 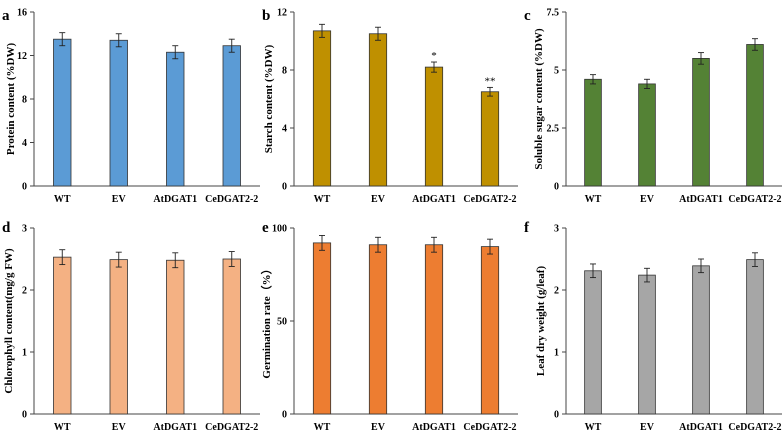 I want to click on significance-label: *, so click(x=434, y=56).